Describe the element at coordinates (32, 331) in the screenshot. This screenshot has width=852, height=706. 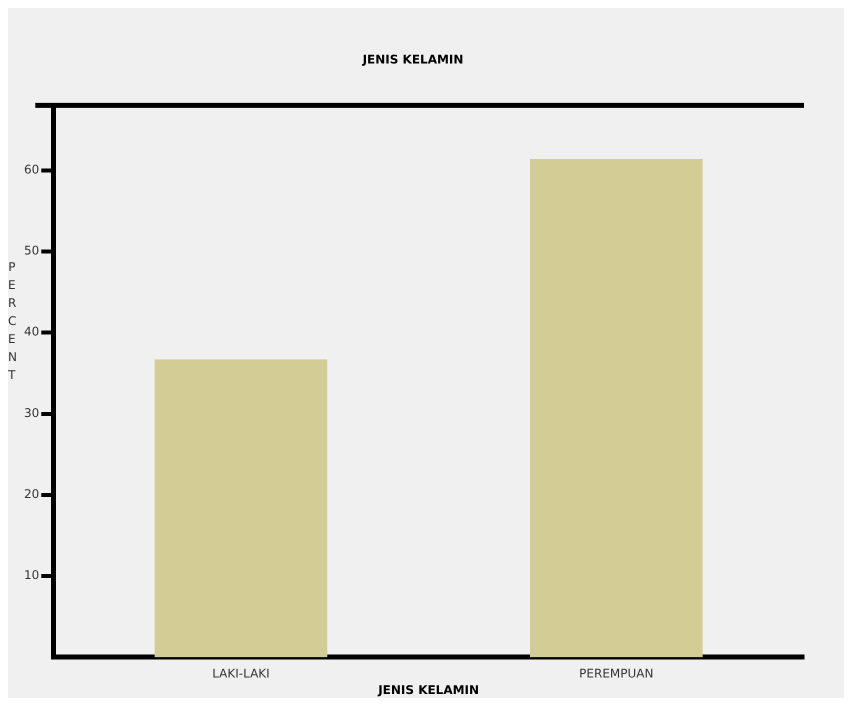
I see `y-tick-label: 40` at that location.